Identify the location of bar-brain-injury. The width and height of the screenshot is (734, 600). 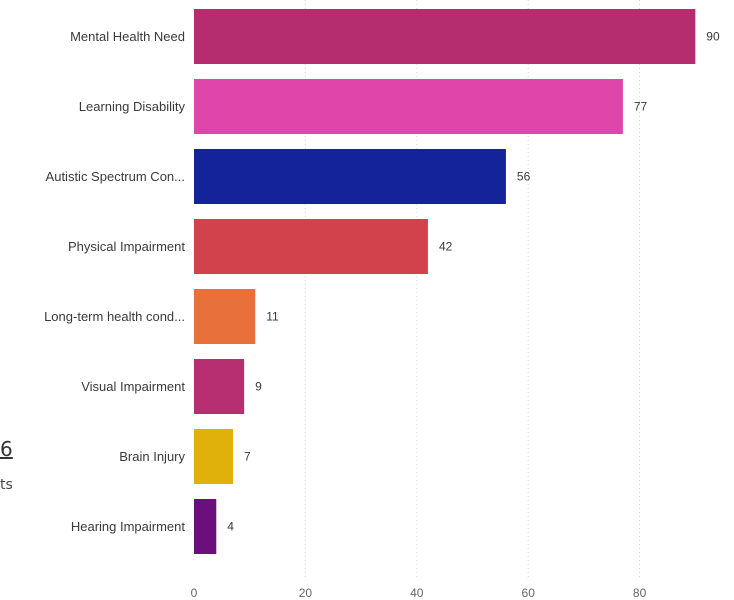
(213, 456).